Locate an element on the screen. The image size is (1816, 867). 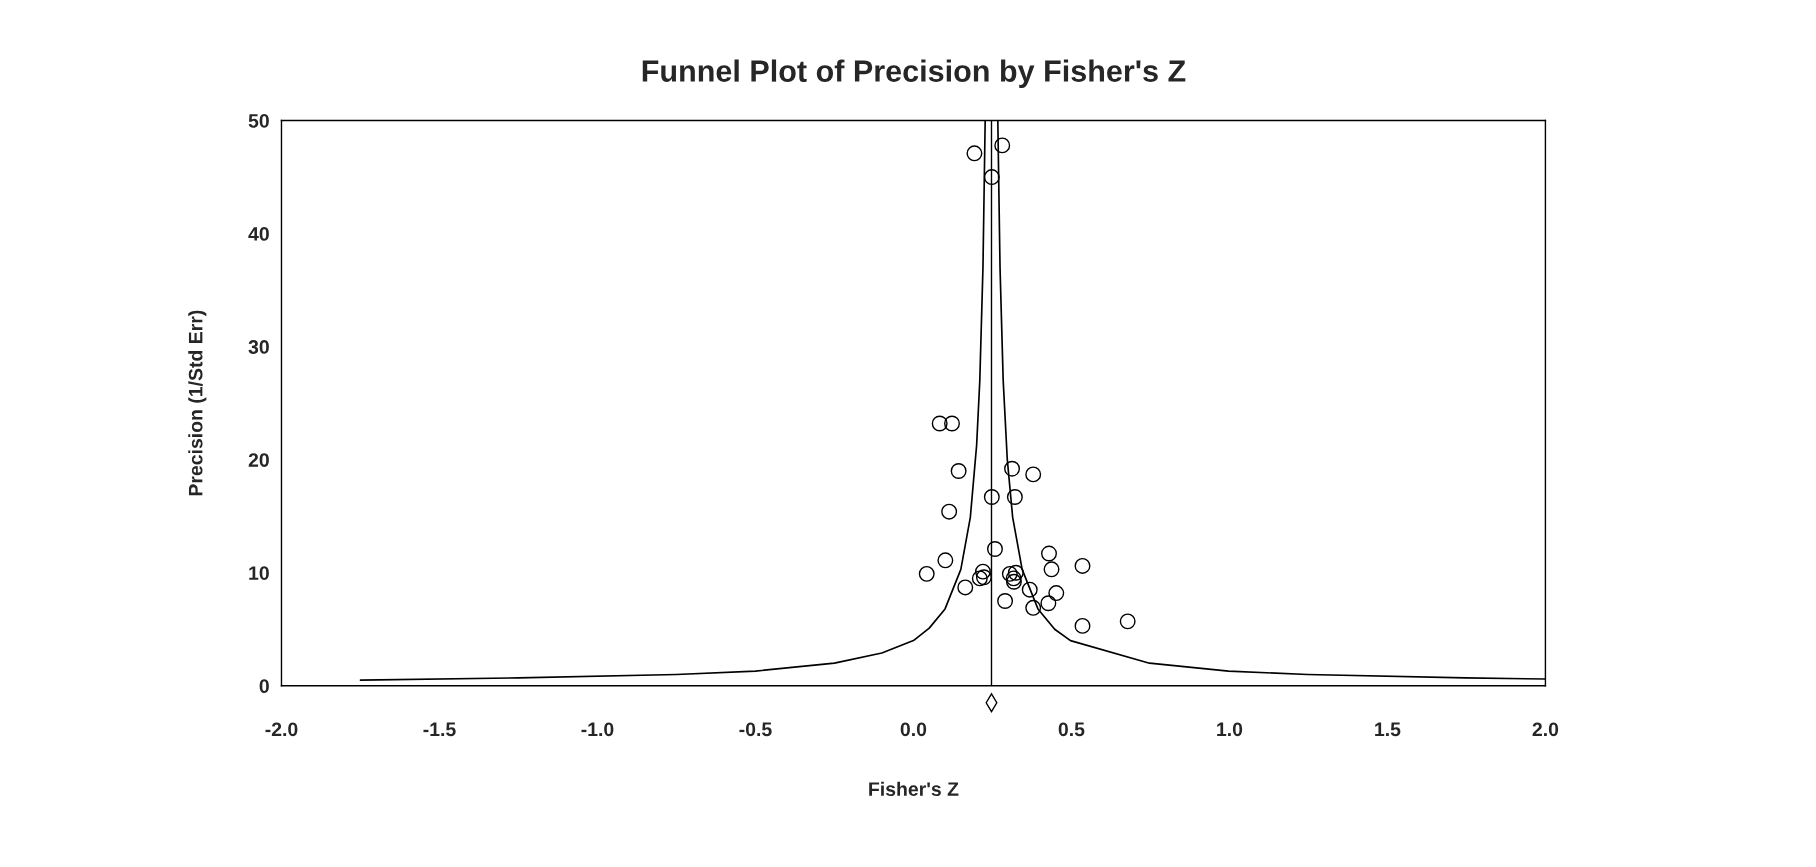
x-tick-label: -0.5 is located at coordinates (755, 729).